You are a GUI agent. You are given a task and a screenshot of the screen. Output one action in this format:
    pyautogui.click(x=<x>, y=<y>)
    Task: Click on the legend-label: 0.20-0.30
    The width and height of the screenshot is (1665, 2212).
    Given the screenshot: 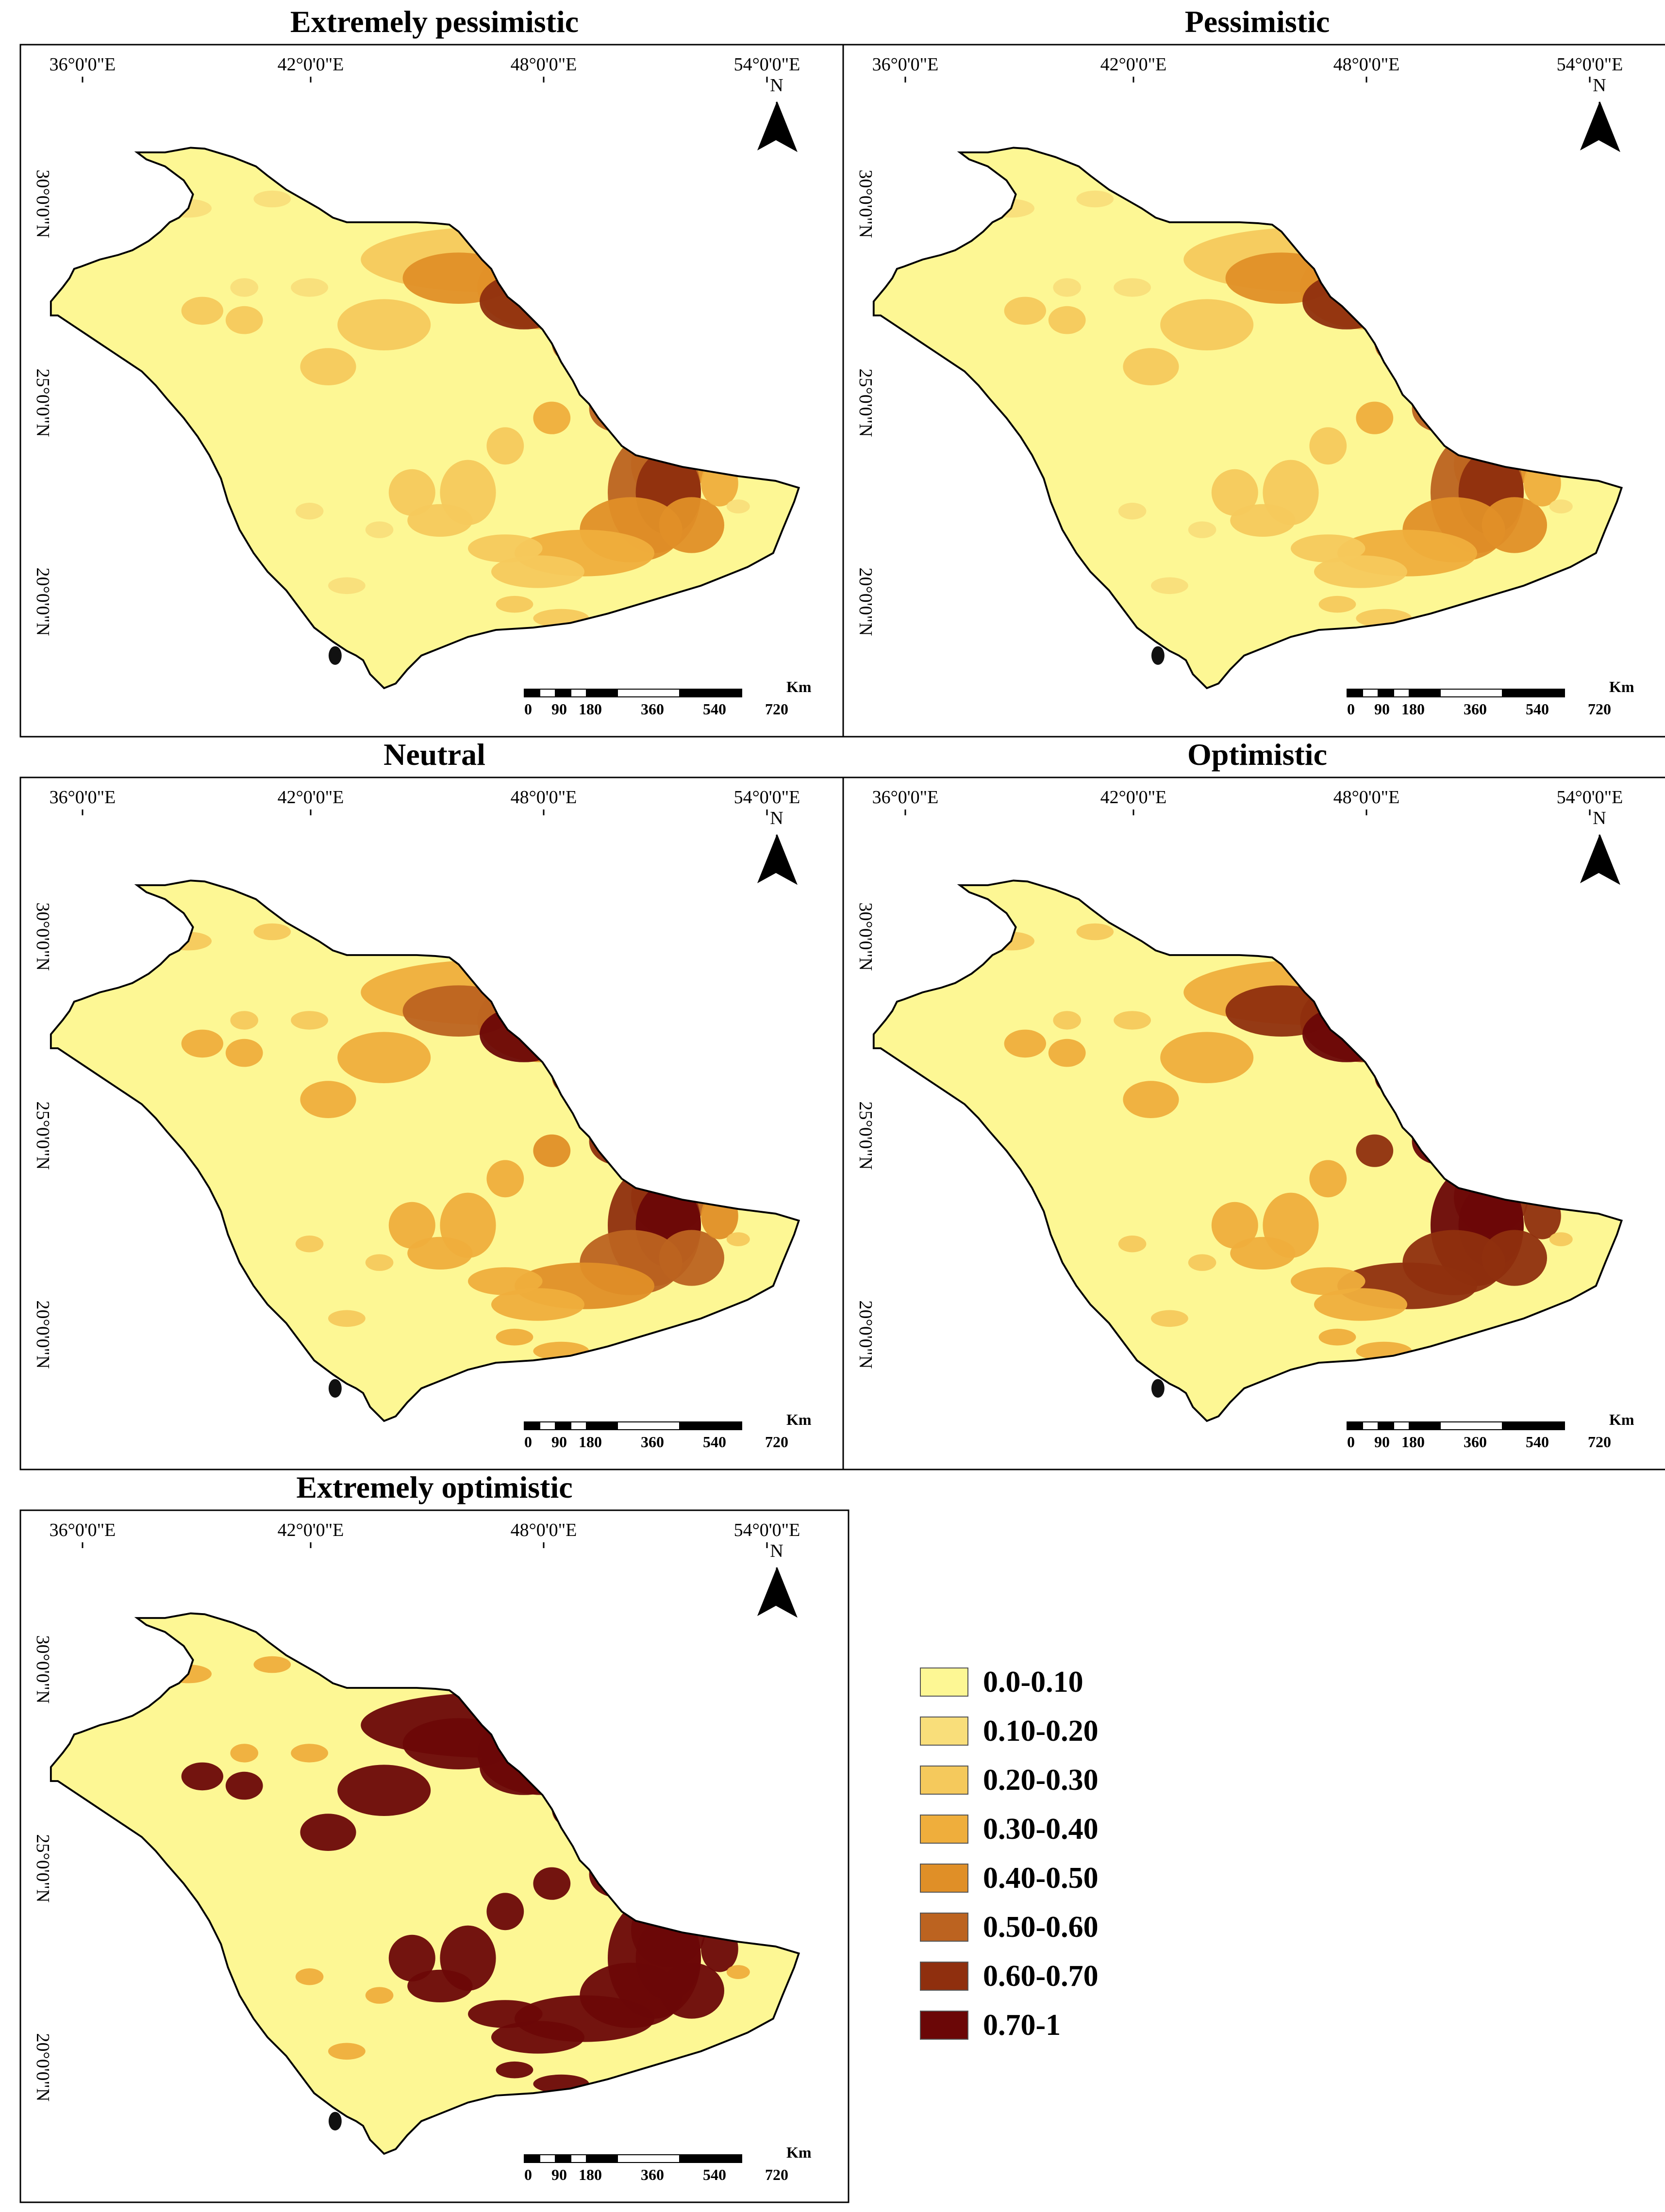 What is the action you would take?
    pyautogui.click(x=1041, y=1780)
    